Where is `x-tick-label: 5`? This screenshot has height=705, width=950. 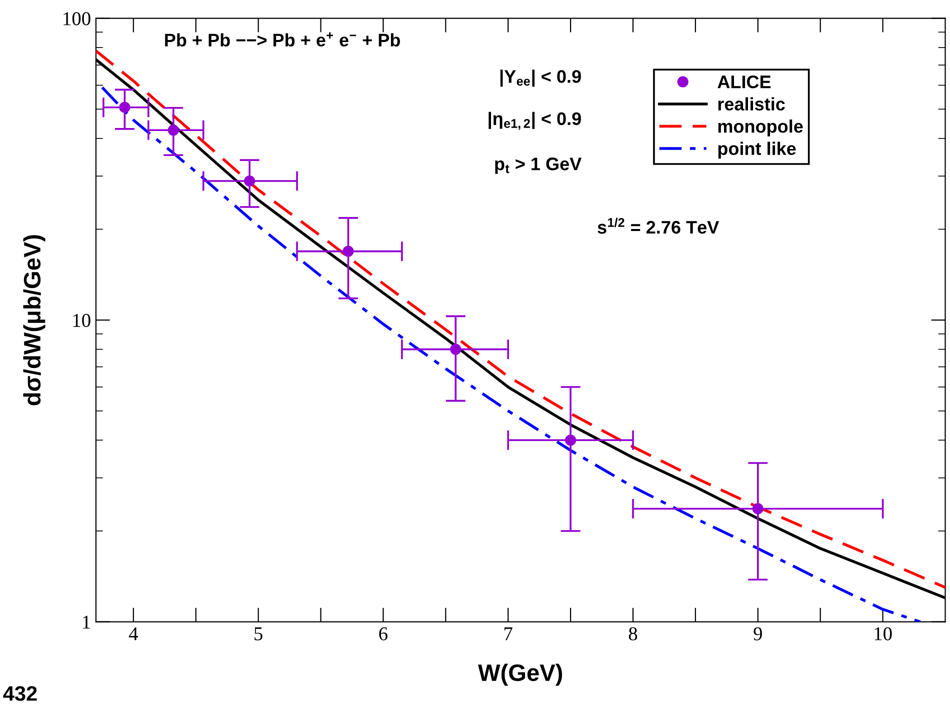
x-tick-label: 5 is located at coordinates (258, 633).